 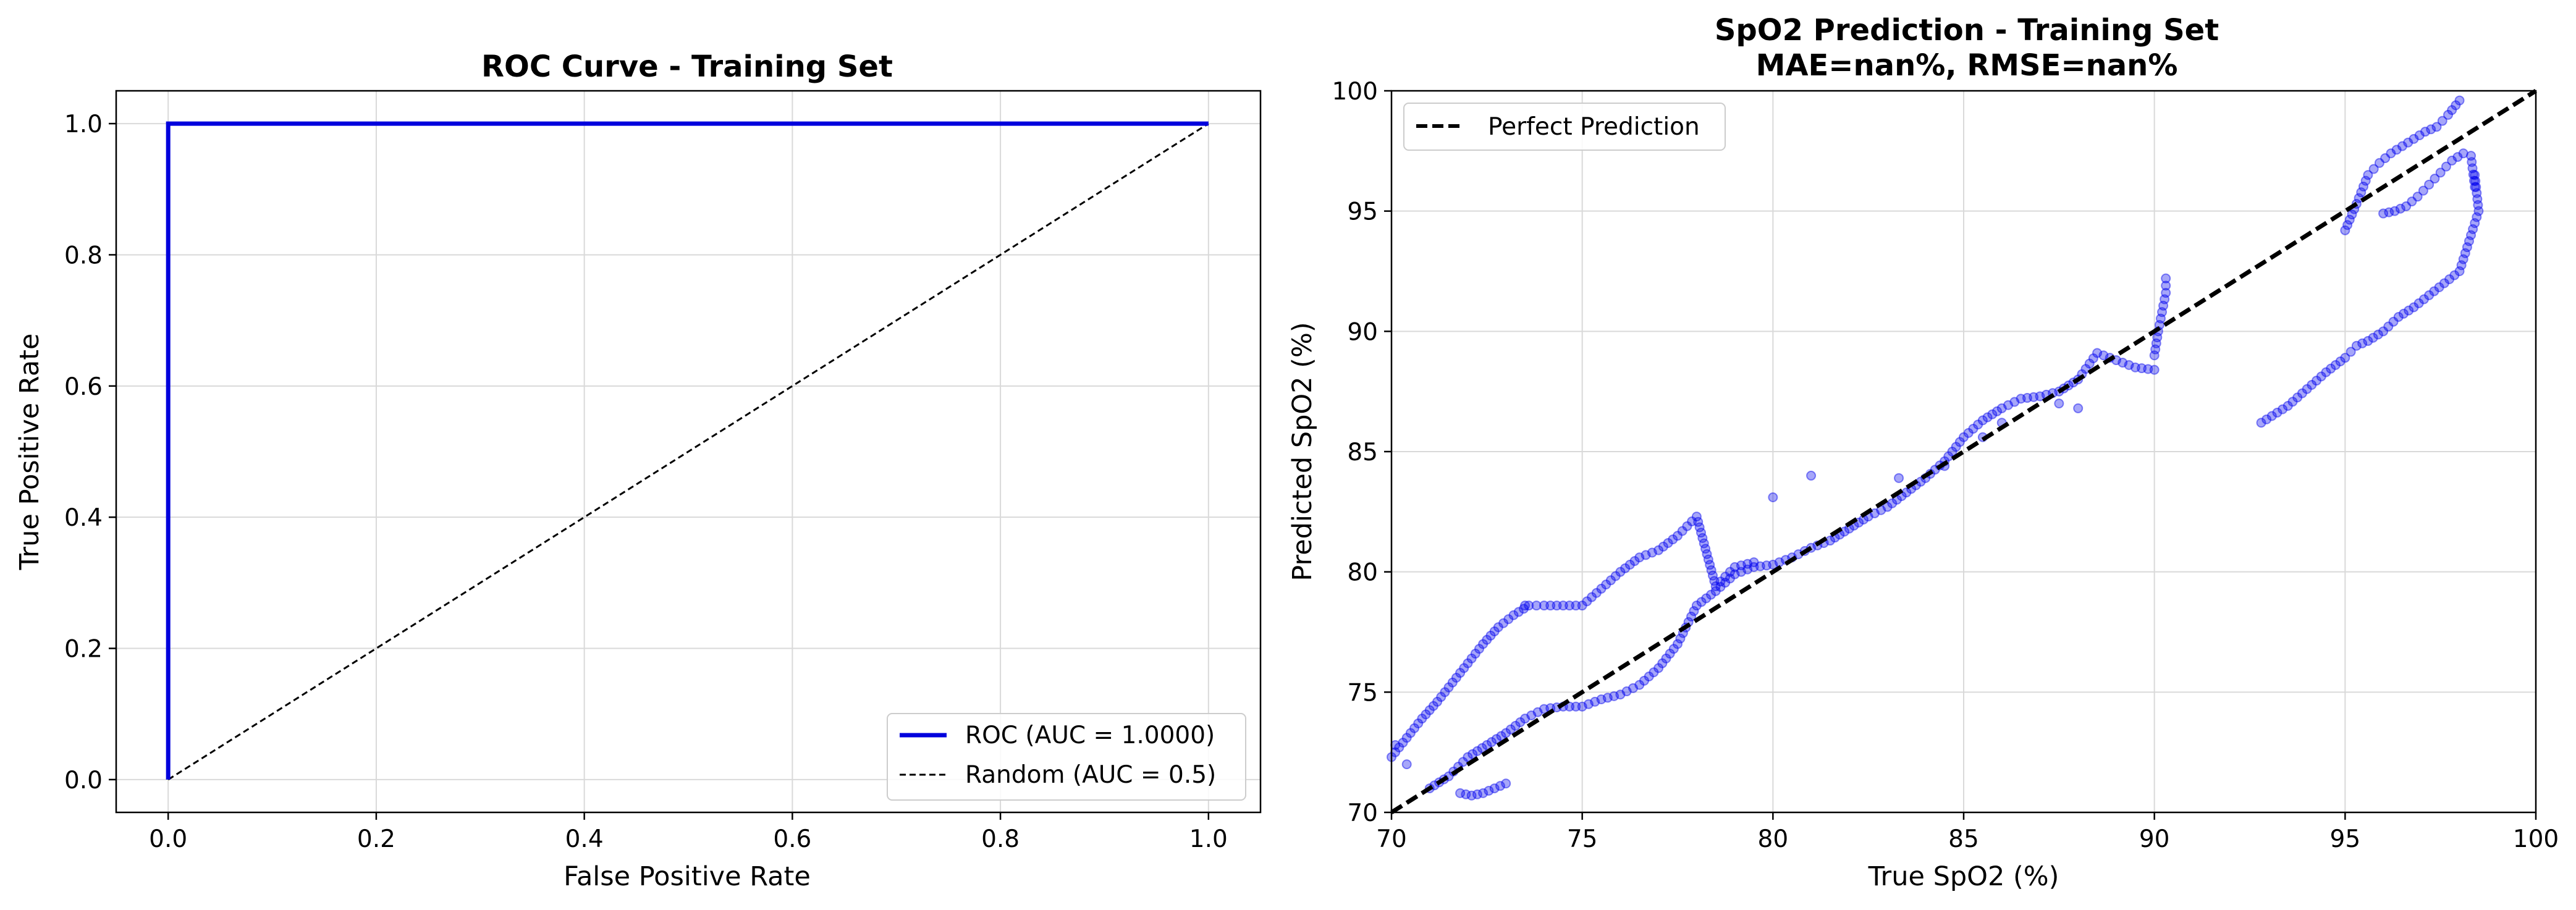 I want to click on spo2-y-tick-label: 80, so click(x=1362, y=573).